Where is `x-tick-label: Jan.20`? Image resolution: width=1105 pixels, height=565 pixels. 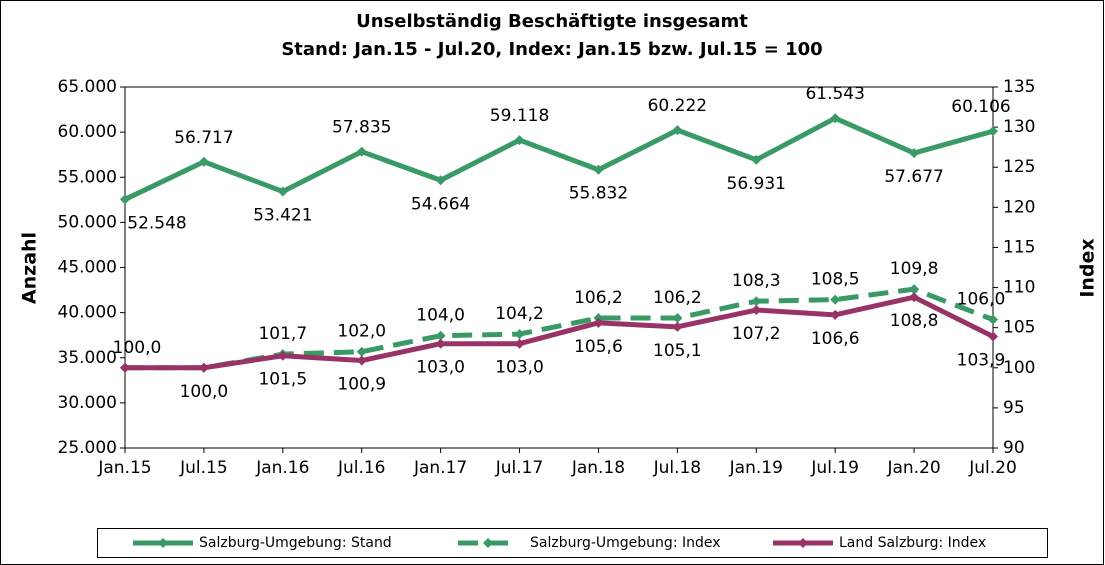
x-tick-label: Jan.20 is located at coordinates (913, 468).